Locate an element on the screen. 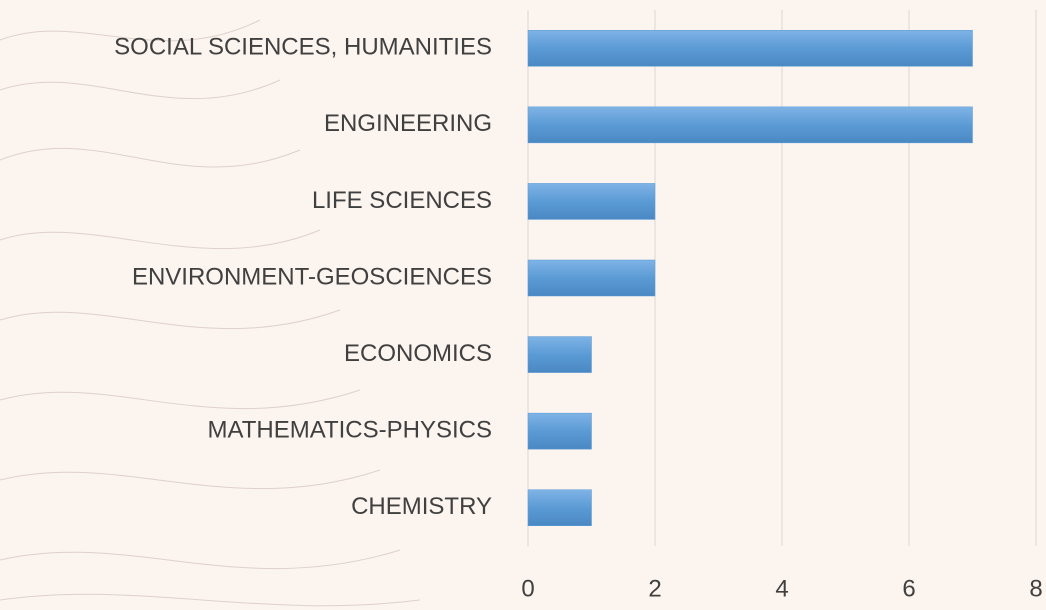  y-tick-label: CHEMISTRY is located at coordinates (421, 506).